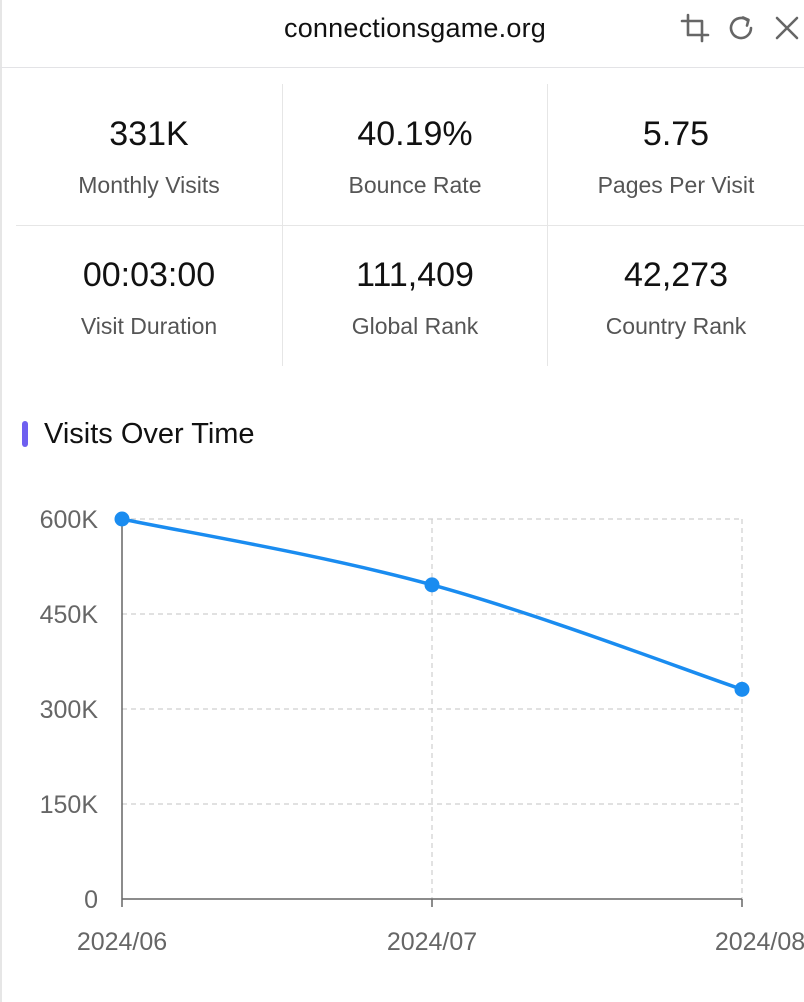  What do you see at coordinates (69, 520) in the screenshot?
I see `y-tick-label: 600K` at bounding box center [69, 520].